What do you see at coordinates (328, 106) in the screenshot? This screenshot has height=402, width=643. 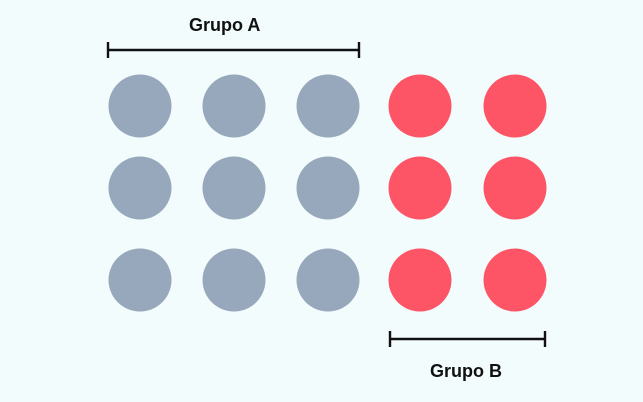 I see `group-a-dot-r1-c3` at bounding box center [328, 106].